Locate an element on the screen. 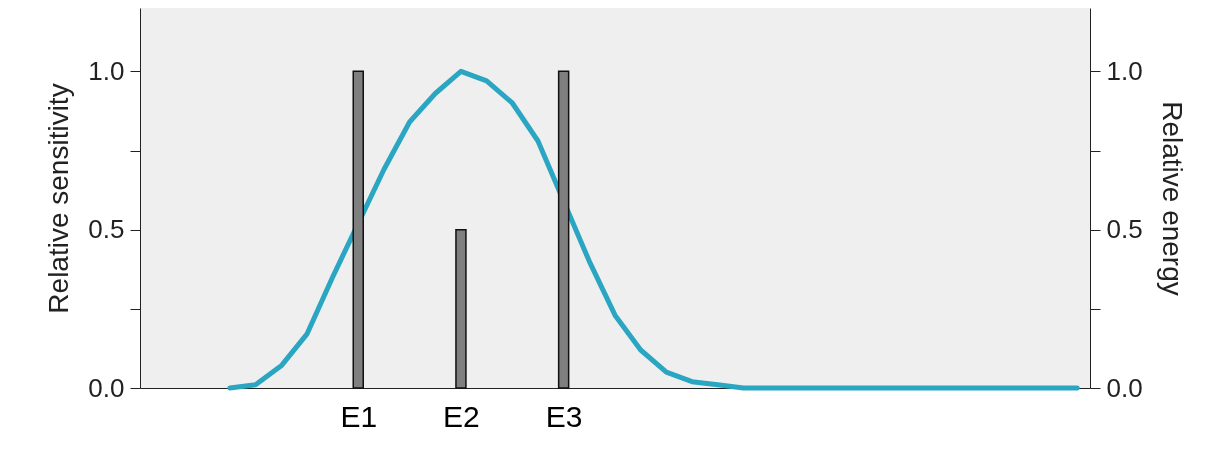  y-tick-label: 0.5 is located at coordinates (106, 229).